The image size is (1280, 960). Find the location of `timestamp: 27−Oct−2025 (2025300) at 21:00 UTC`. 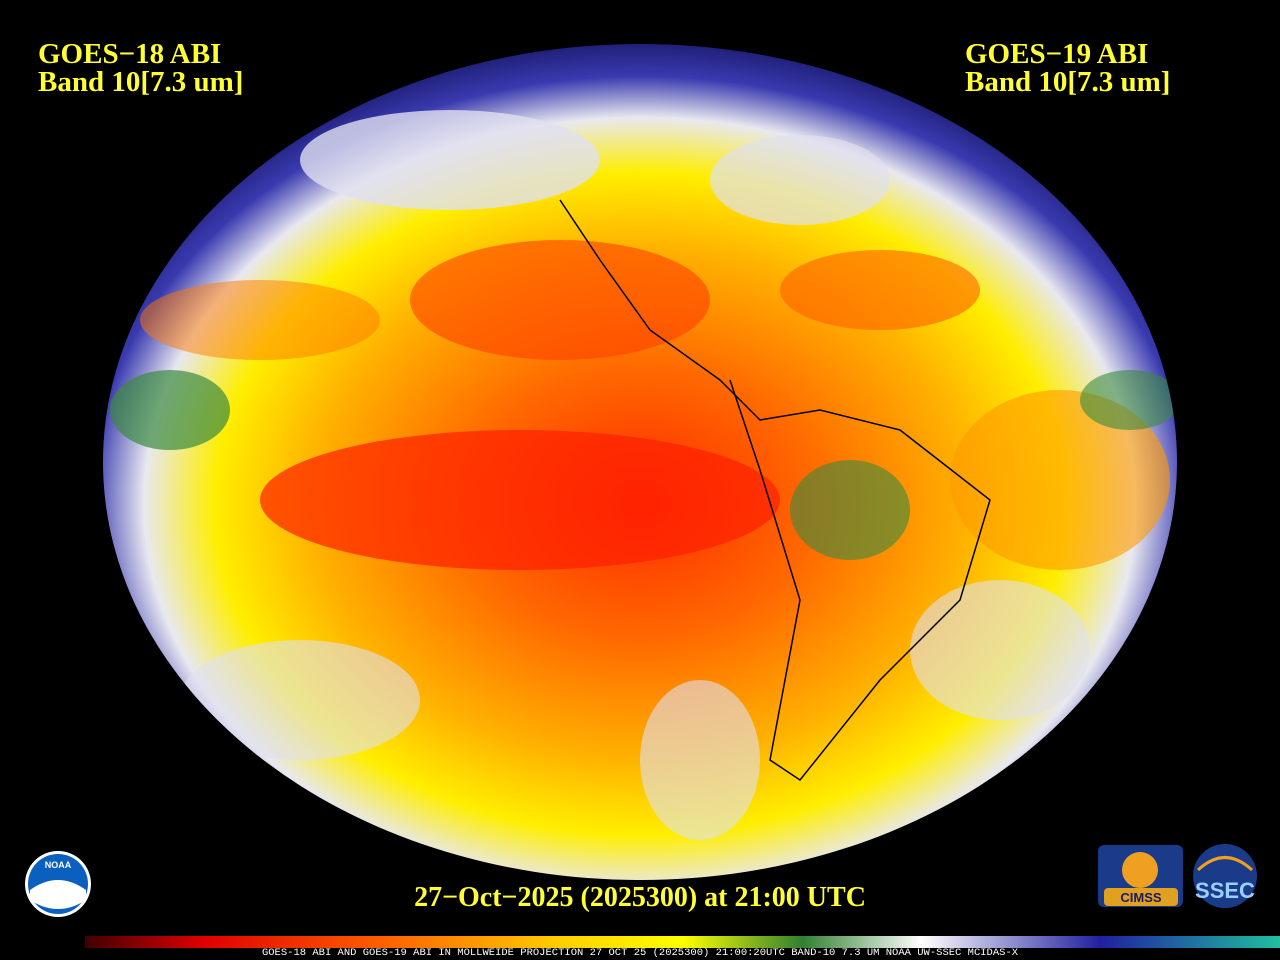

timestamp: 27−Oct−2025 (2025300) at 21:00 UTC is located at coordinates (640, 897).